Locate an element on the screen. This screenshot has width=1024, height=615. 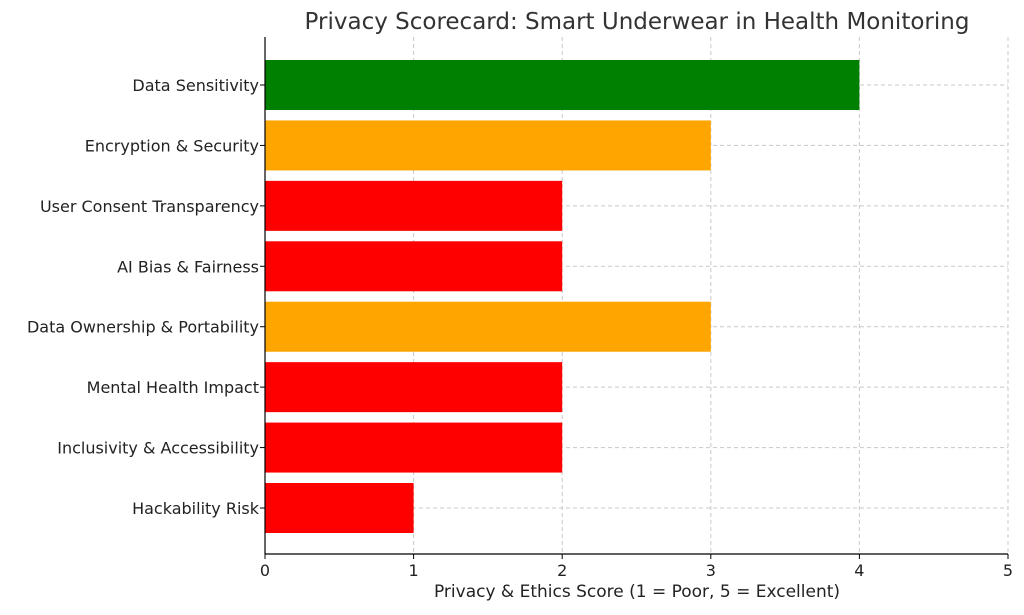
y-tick-label: User Consent Transparency is located at coordinates (149, 206).